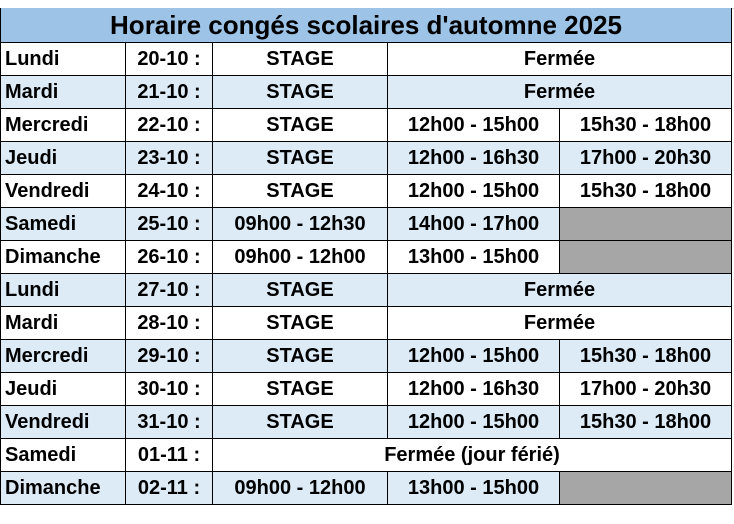  I want to click on table-row: Mardi 28-10 : STAGE Fermée, so click(366, 323).